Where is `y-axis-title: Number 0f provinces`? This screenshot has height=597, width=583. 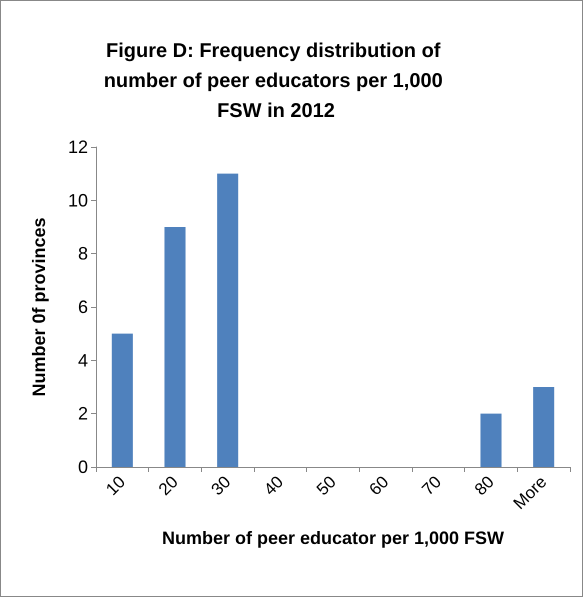
y-axis-title: Number 0f provinces is located at coordinates (39, 307).